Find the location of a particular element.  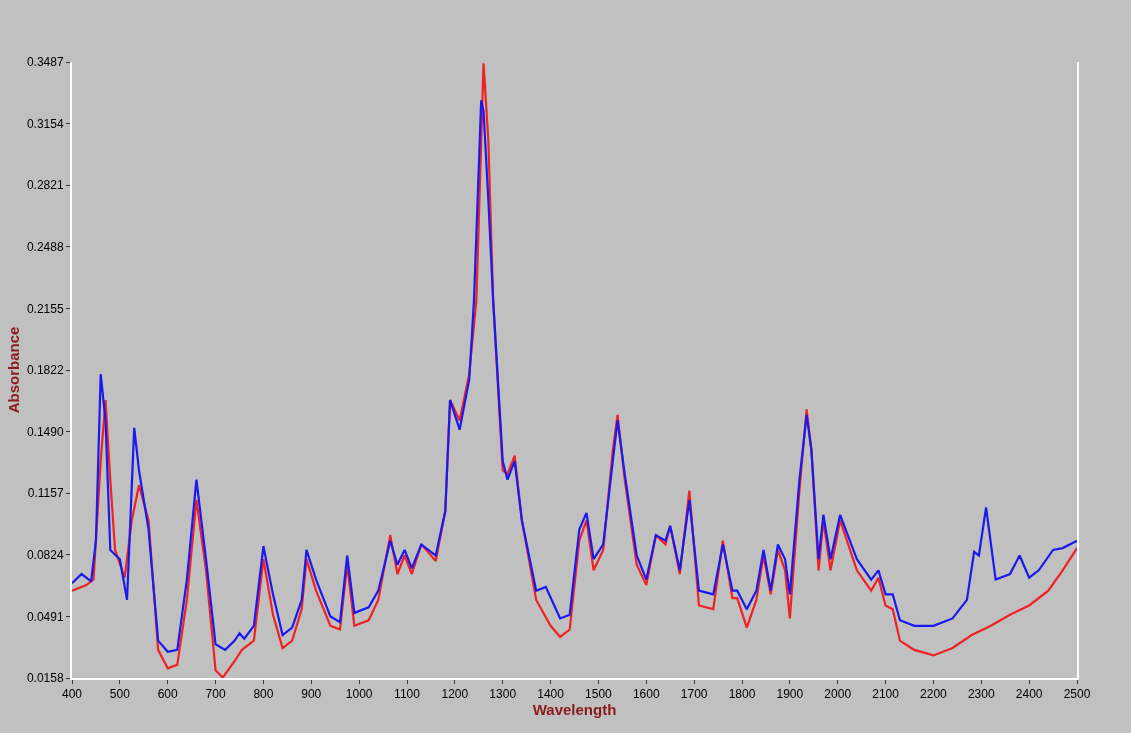

x-tick-label: 2400 is located at coordinates (1029, 694).